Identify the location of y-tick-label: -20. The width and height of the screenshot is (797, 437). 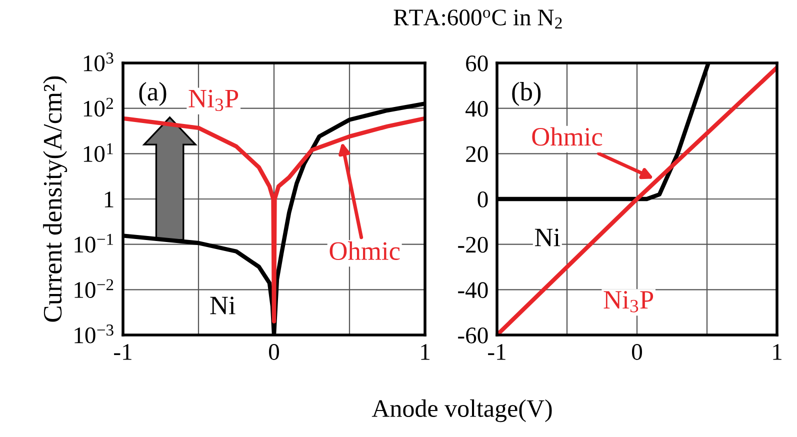
(473, 244).